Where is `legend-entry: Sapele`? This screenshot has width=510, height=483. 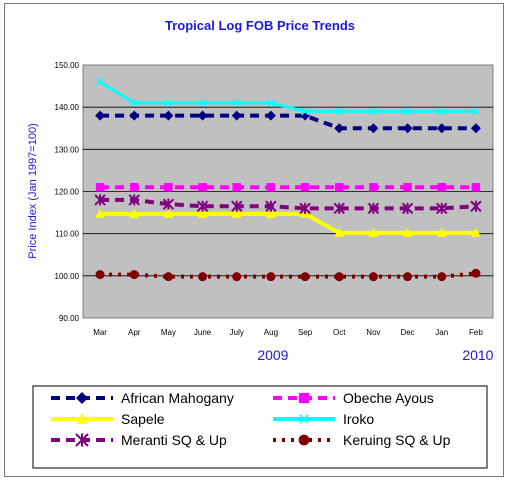 legend-entry: Sapele is located at coordinates (108, 419).